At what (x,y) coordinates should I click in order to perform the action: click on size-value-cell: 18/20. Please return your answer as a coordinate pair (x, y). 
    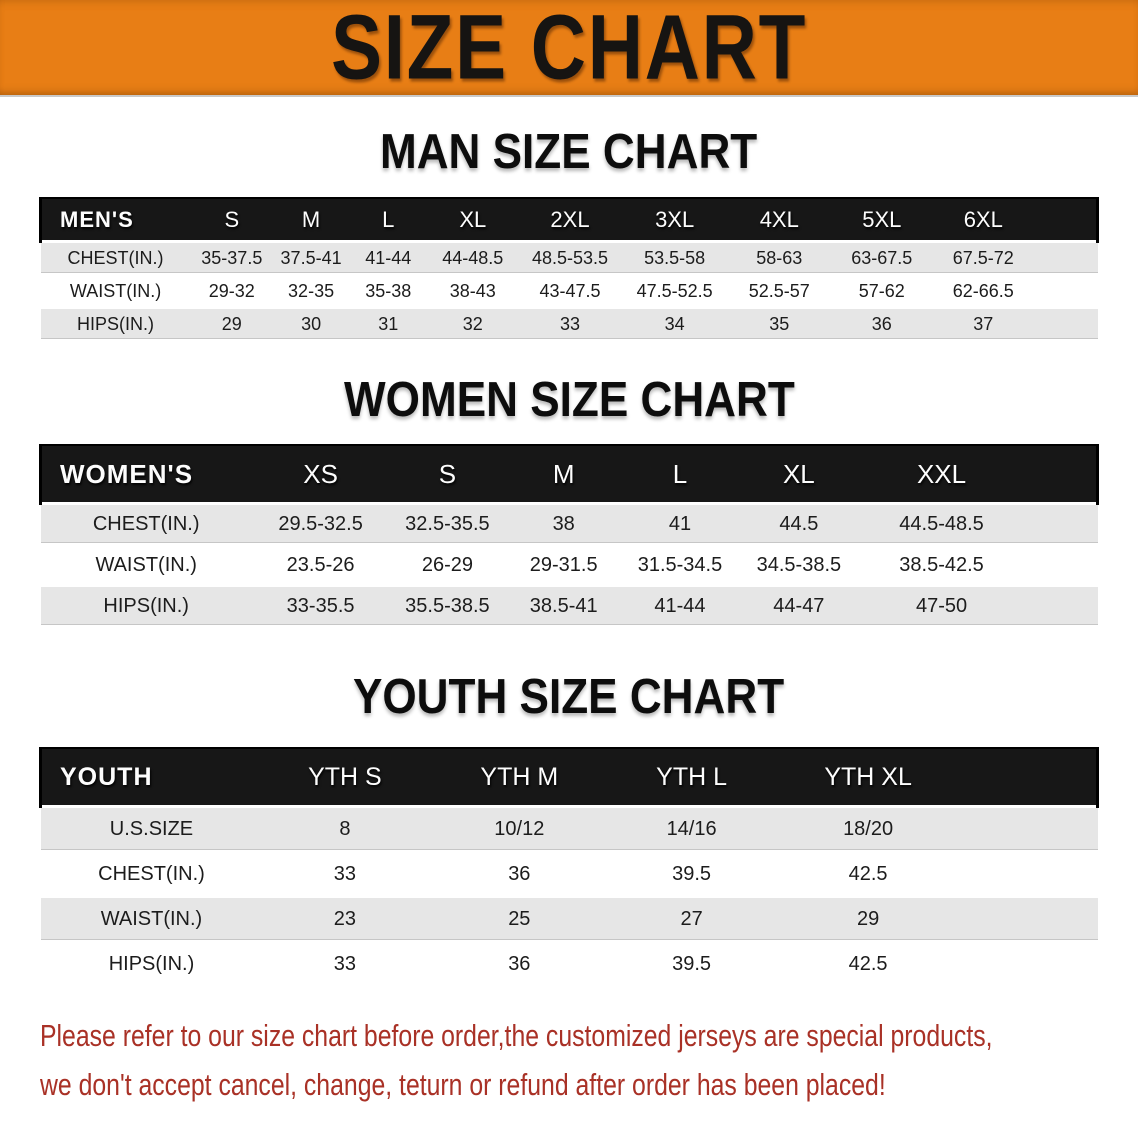
    Looking at the image, I should click on (868, 828).